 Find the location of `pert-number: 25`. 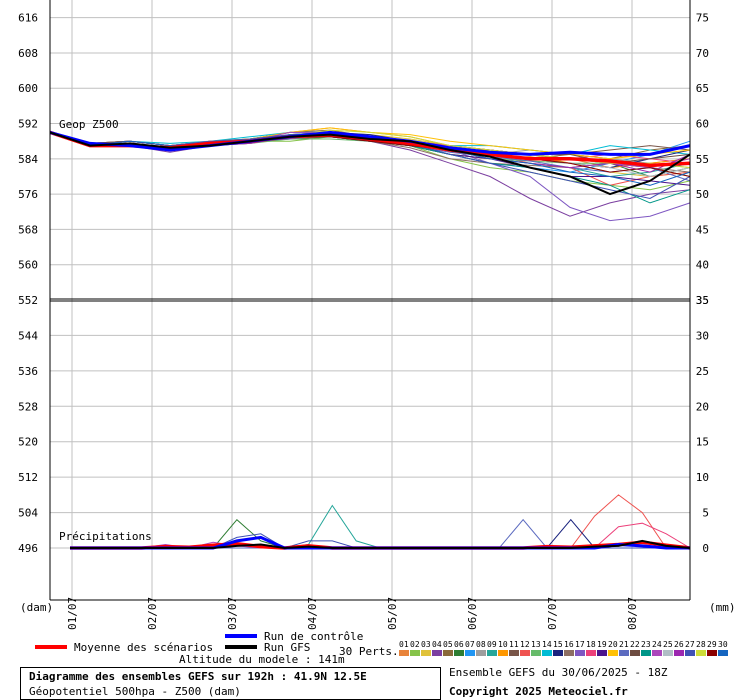

pert-number: 25 is located at coordinates (668, 644).